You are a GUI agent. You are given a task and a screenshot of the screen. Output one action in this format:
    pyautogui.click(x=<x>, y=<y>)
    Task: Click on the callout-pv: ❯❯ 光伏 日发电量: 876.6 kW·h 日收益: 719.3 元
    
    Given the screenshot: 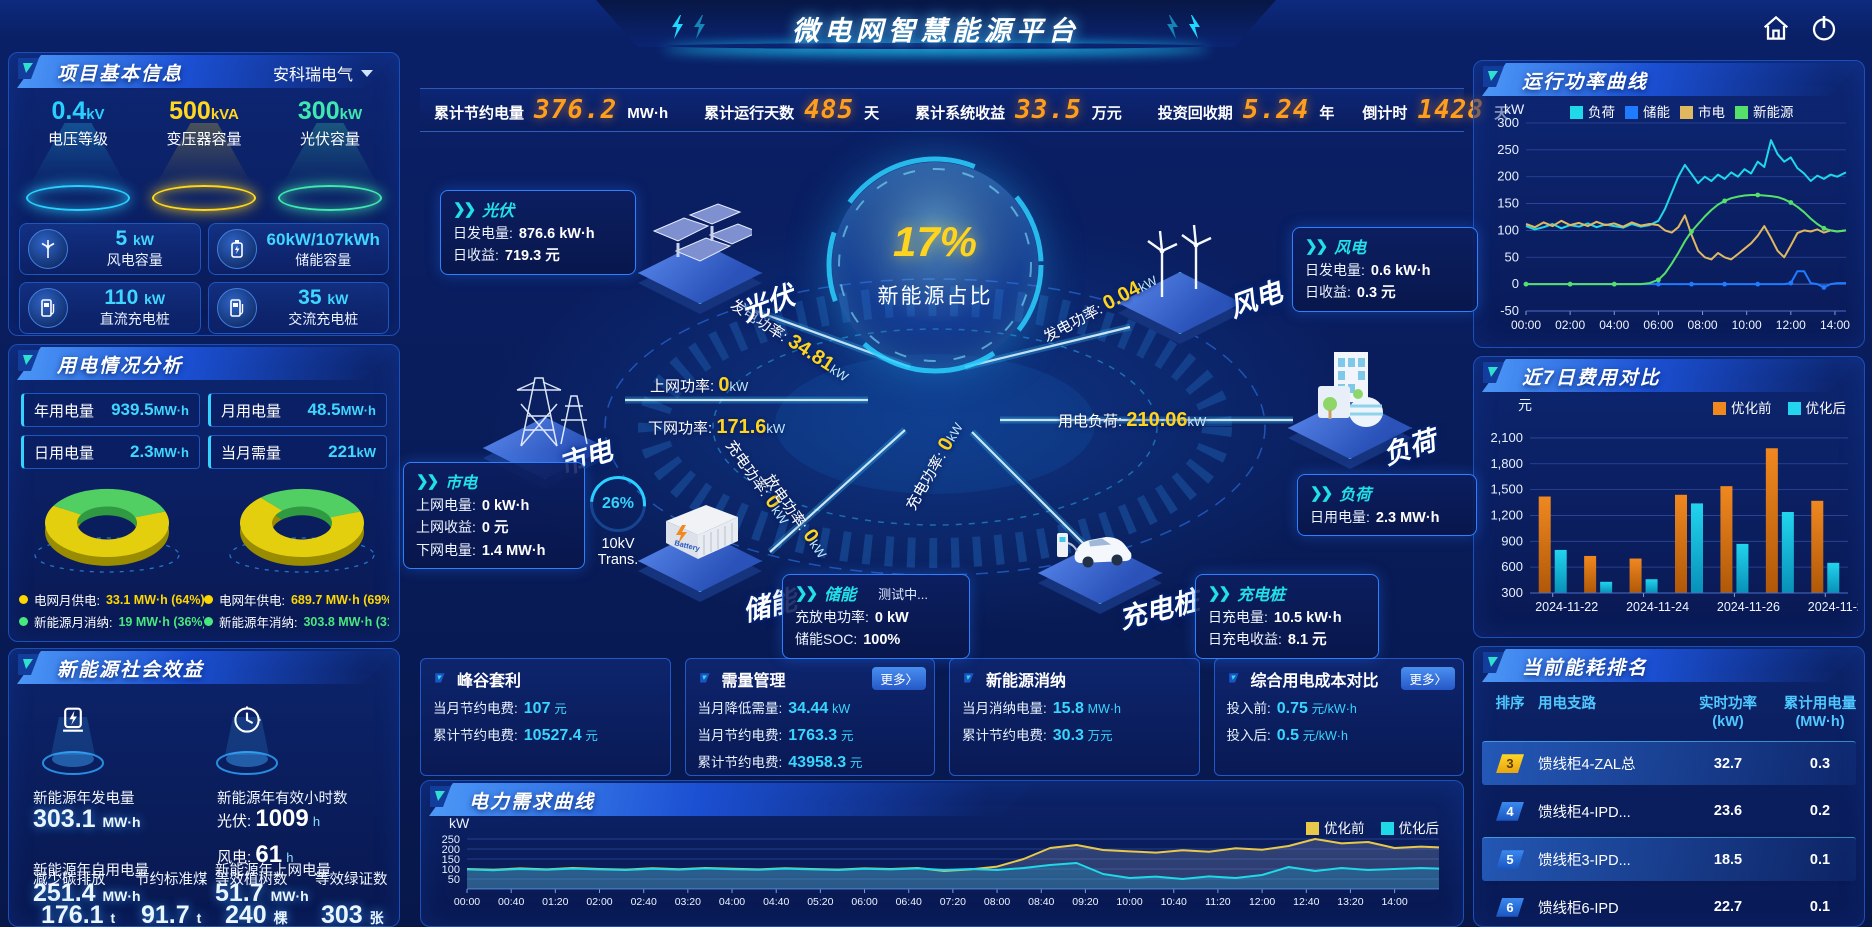 What is the action you would take?
    pyautogui.click(x=538, y=232)
    